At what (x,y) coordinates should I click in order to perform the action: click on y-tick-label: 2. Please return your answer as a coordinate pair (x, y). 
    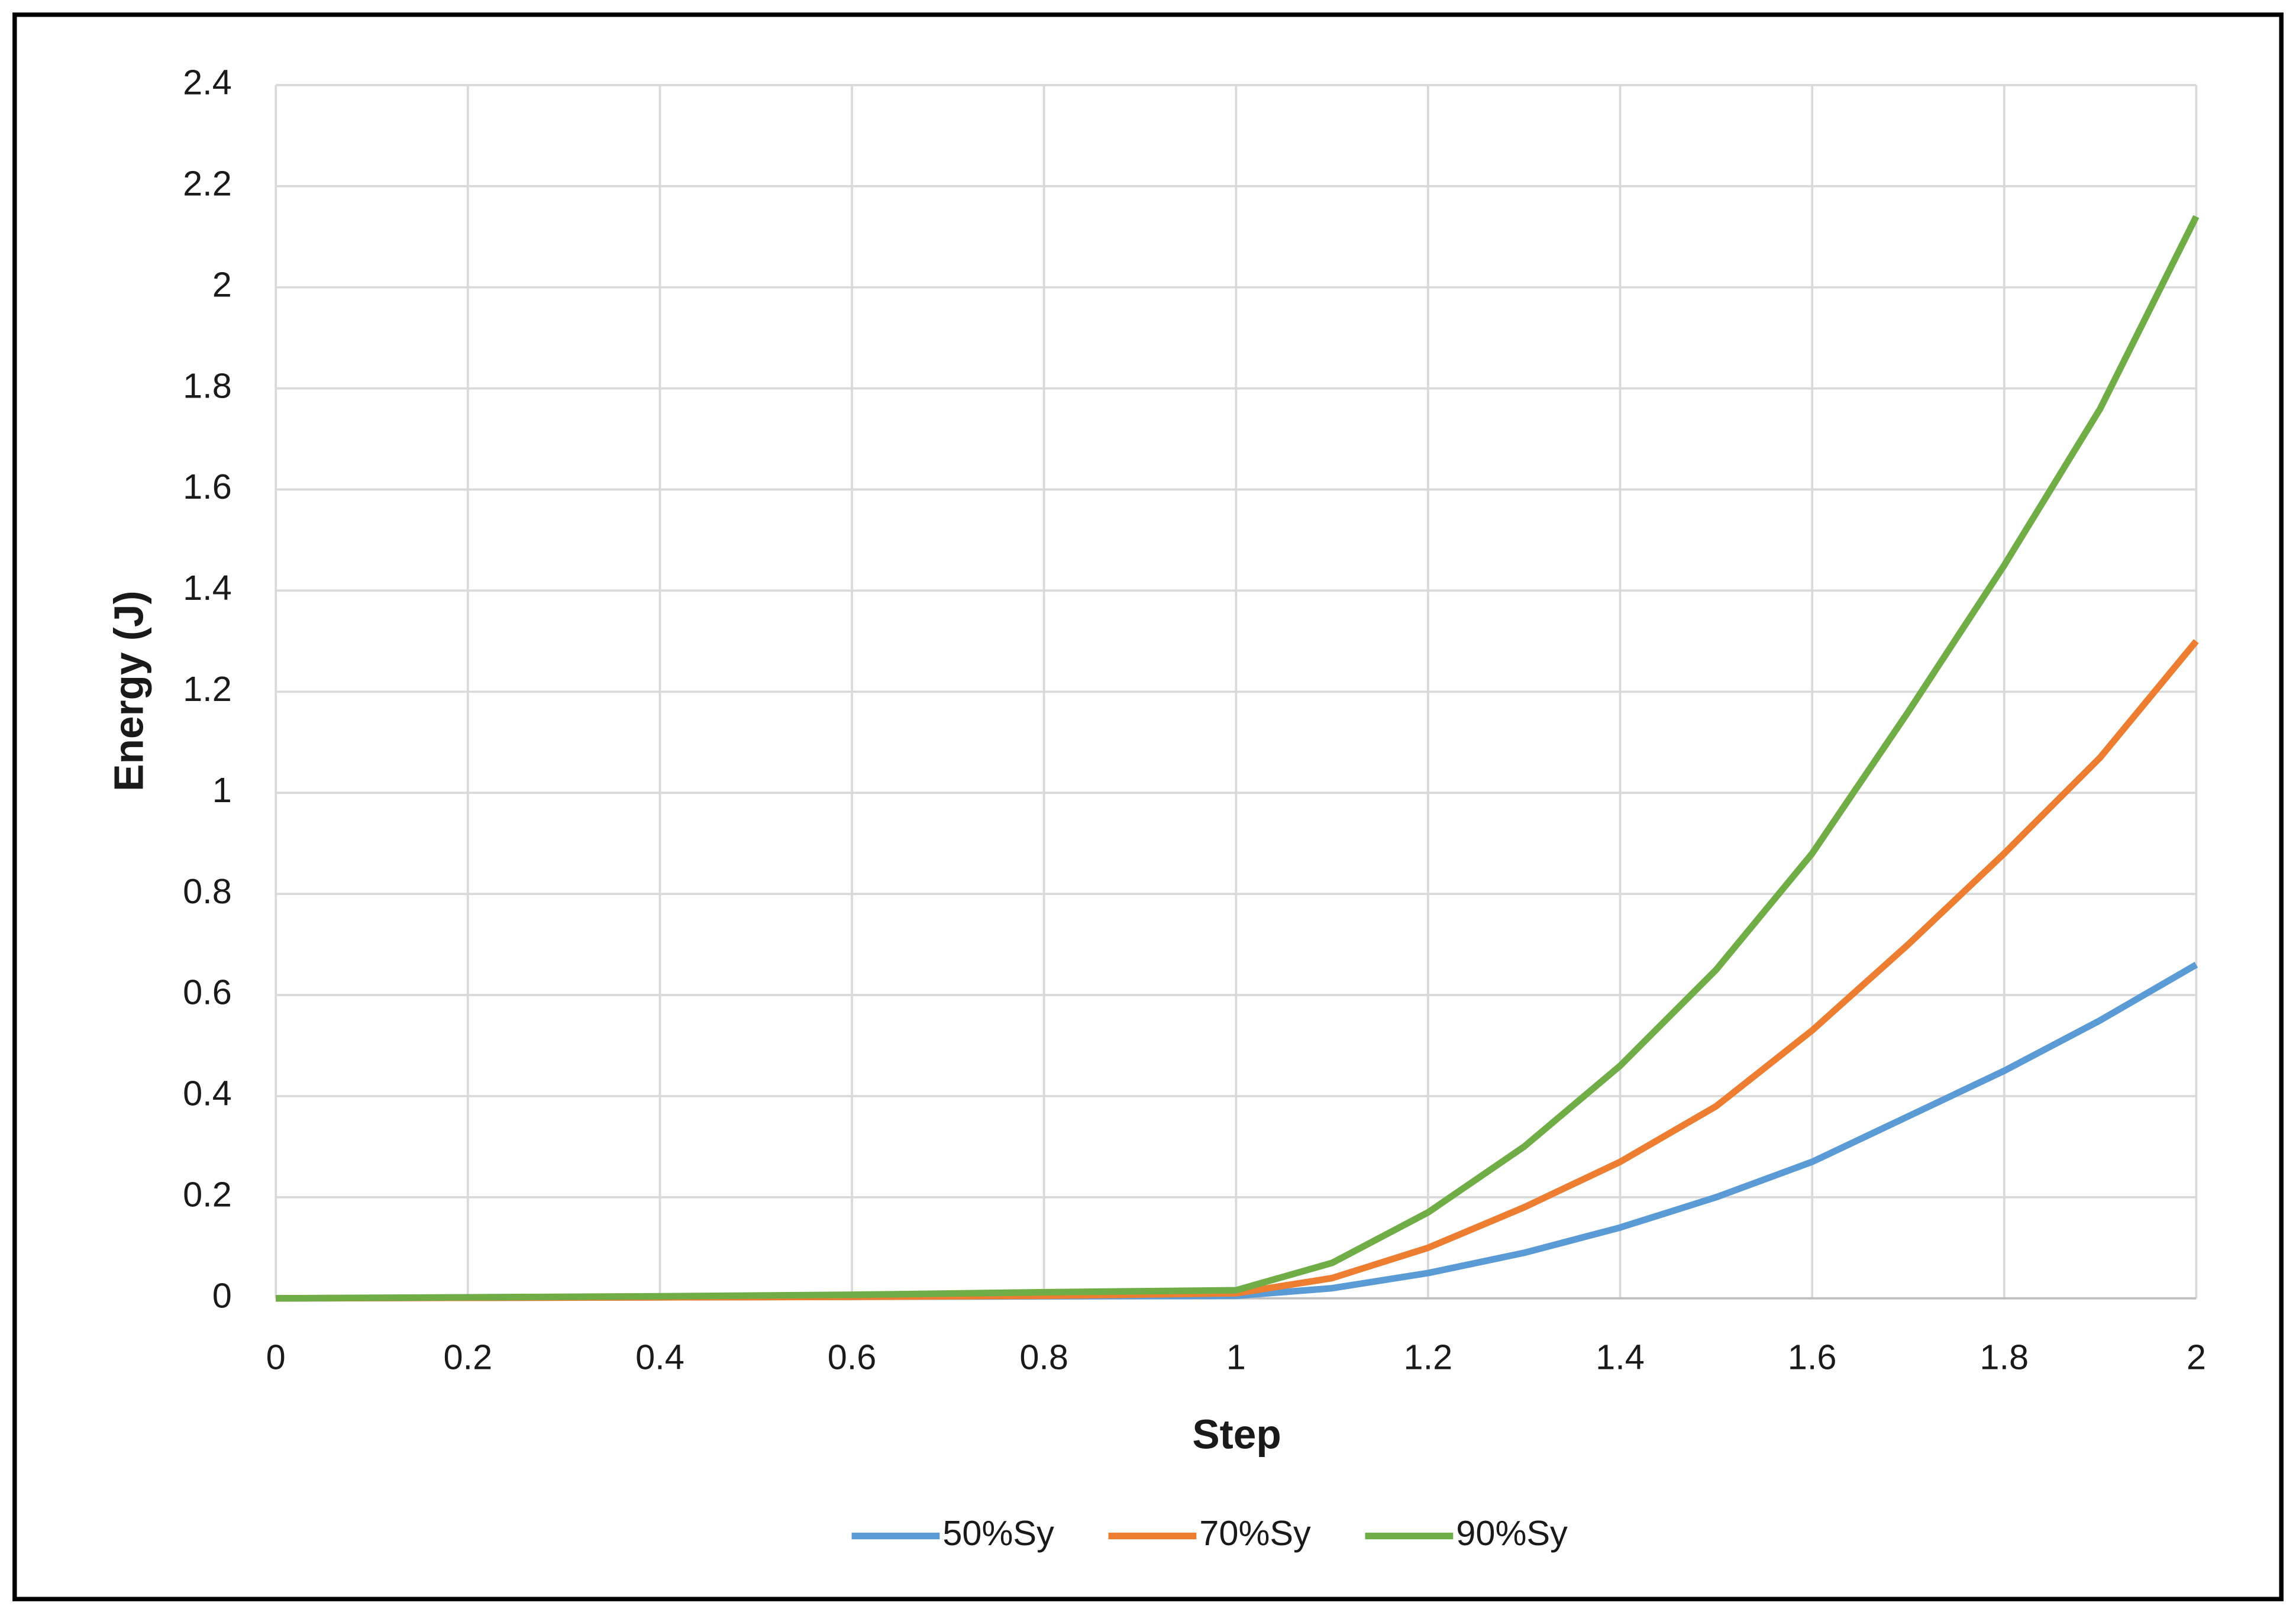
    Looking at the image, I should click on (222, 284).